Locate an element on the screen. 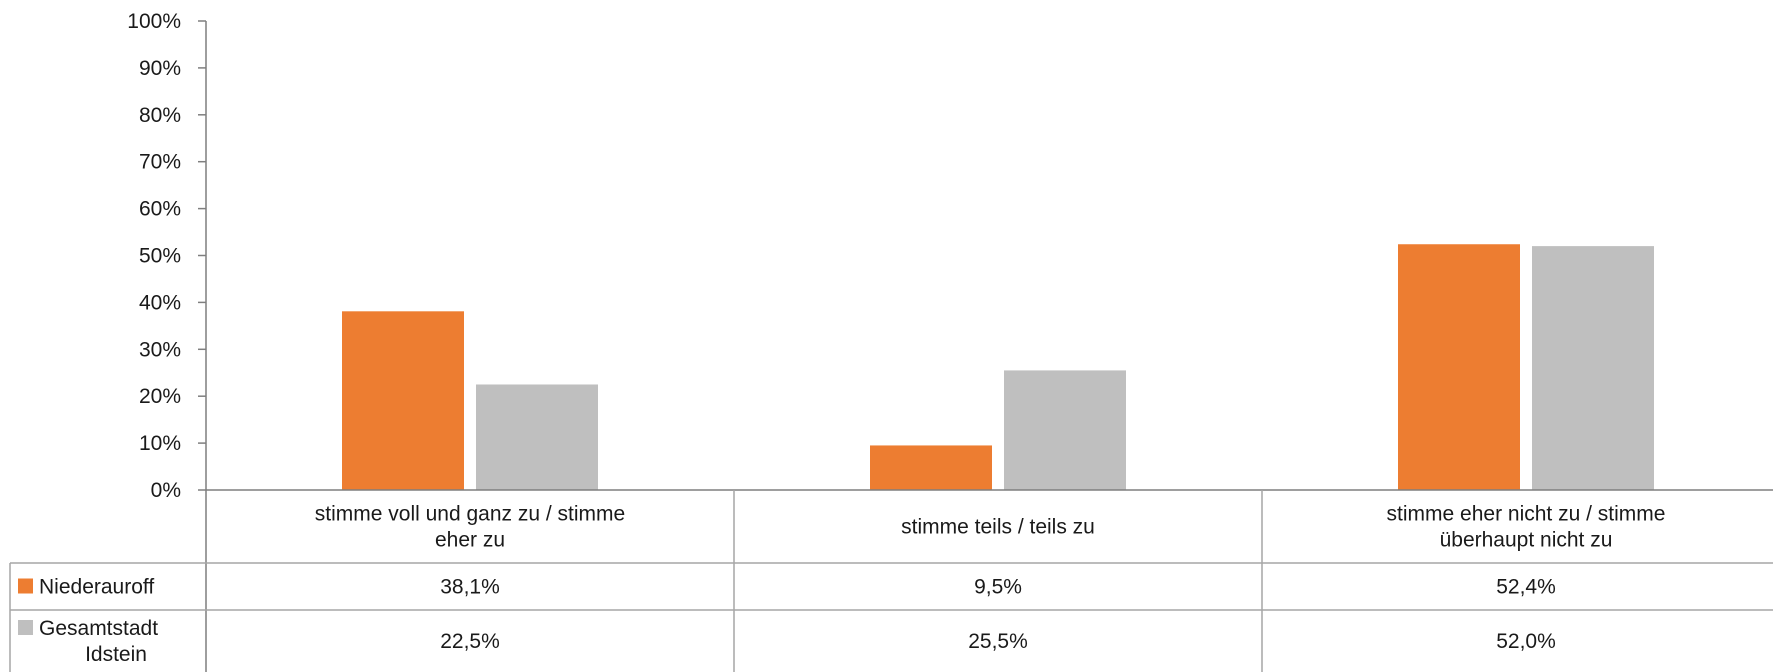  y-tick-label: 10% is located at coordinates (160, 443).